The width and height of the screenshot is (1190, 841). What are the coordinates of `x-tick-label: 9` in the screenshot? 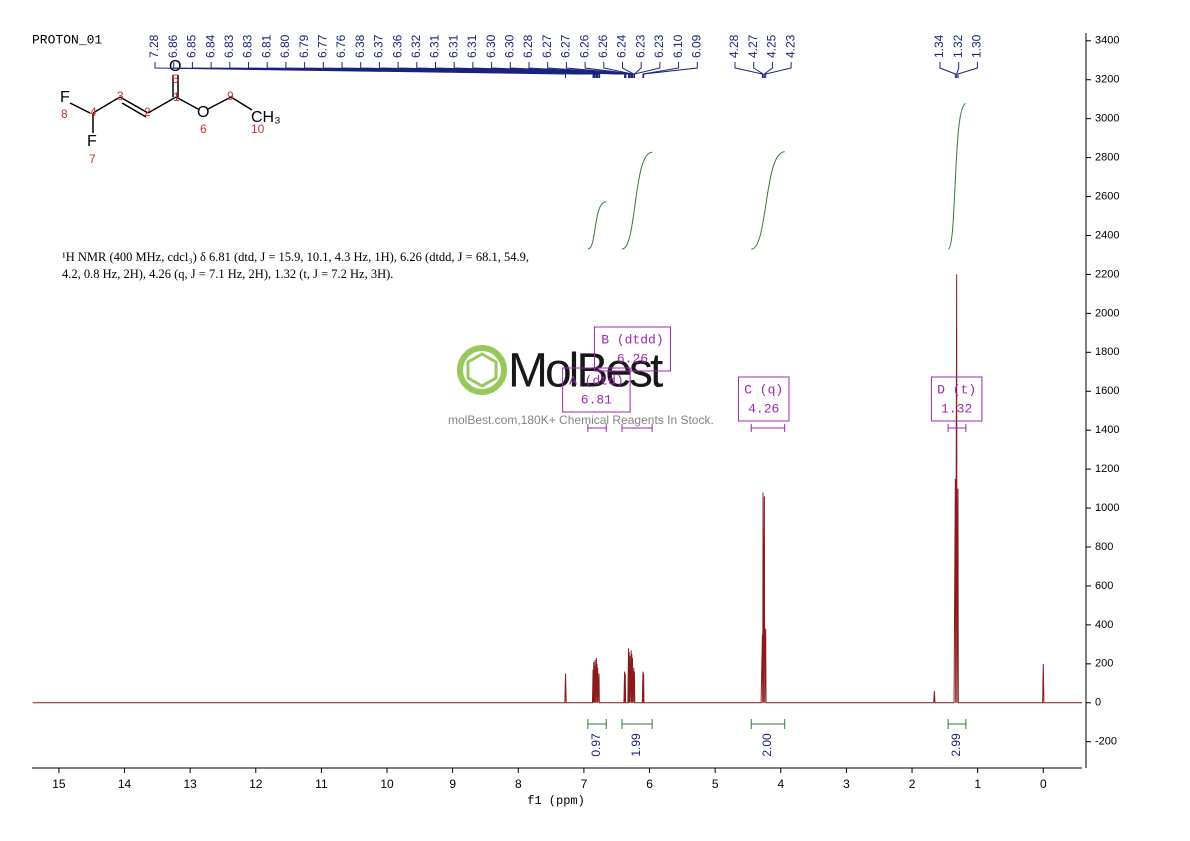 It's located at (452, 784).